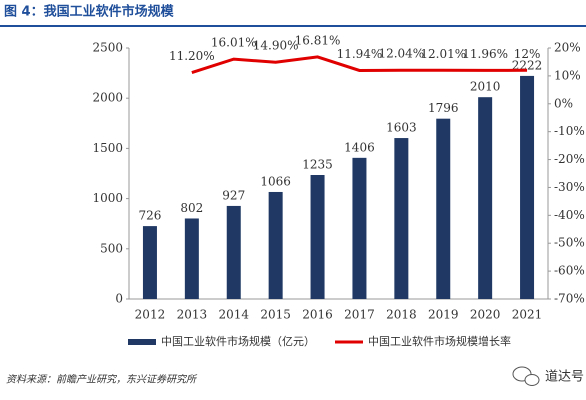 This screenshot has width=586, height=400. What do you see at coordinates (317, 165) in the screenshot?
I see `bar-label: 1235` at bounding box center [317, 165].